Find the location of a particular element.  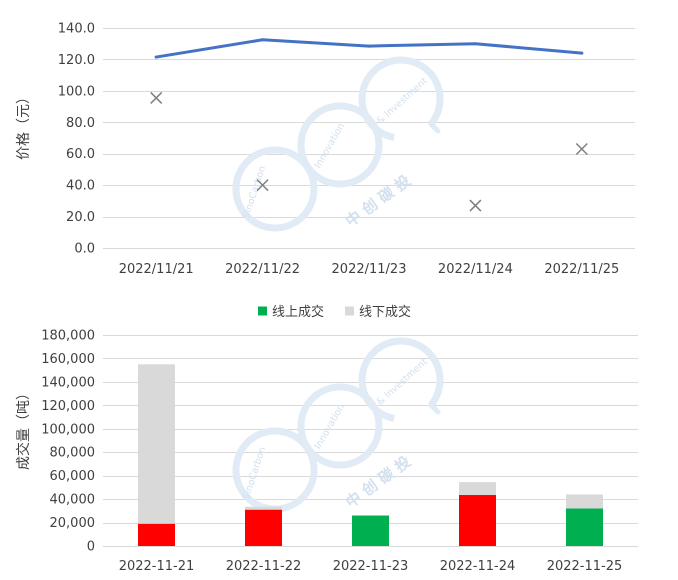

price-line-series is located at coordinates (369, 48).